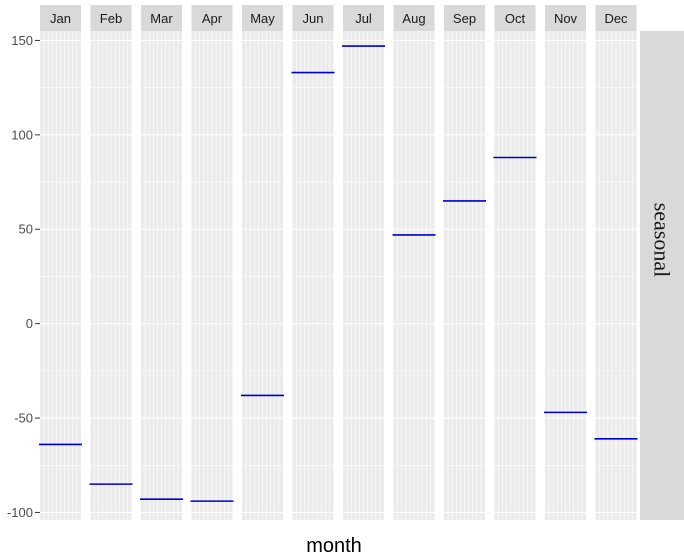 The height and width of the screenshot is (559, 684). Describe the element at coordinates (464, 275) in the screenshot. I see `panel-sep` at that location.